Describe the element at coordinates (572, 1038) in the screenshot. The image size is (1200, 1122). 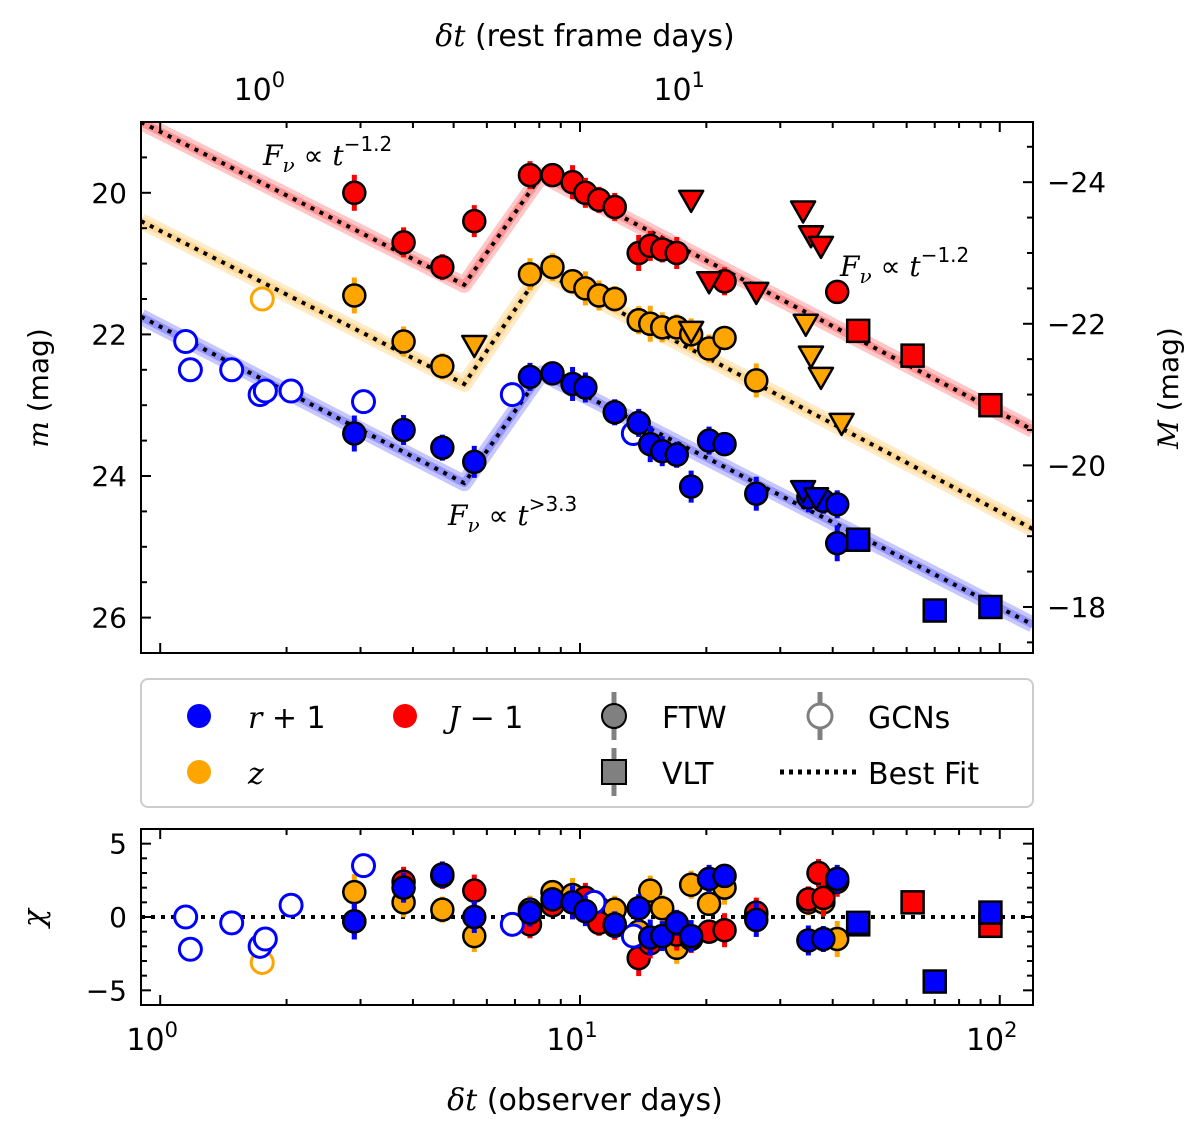
I see `x-tick-label-1: 101` at that location.